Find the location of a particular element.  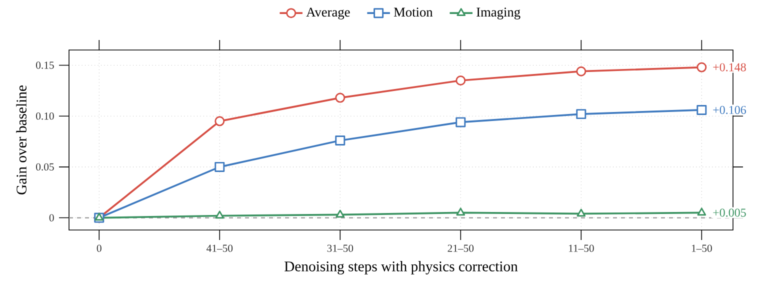

annotation: +0.005 is located at coordinates (729, 212).